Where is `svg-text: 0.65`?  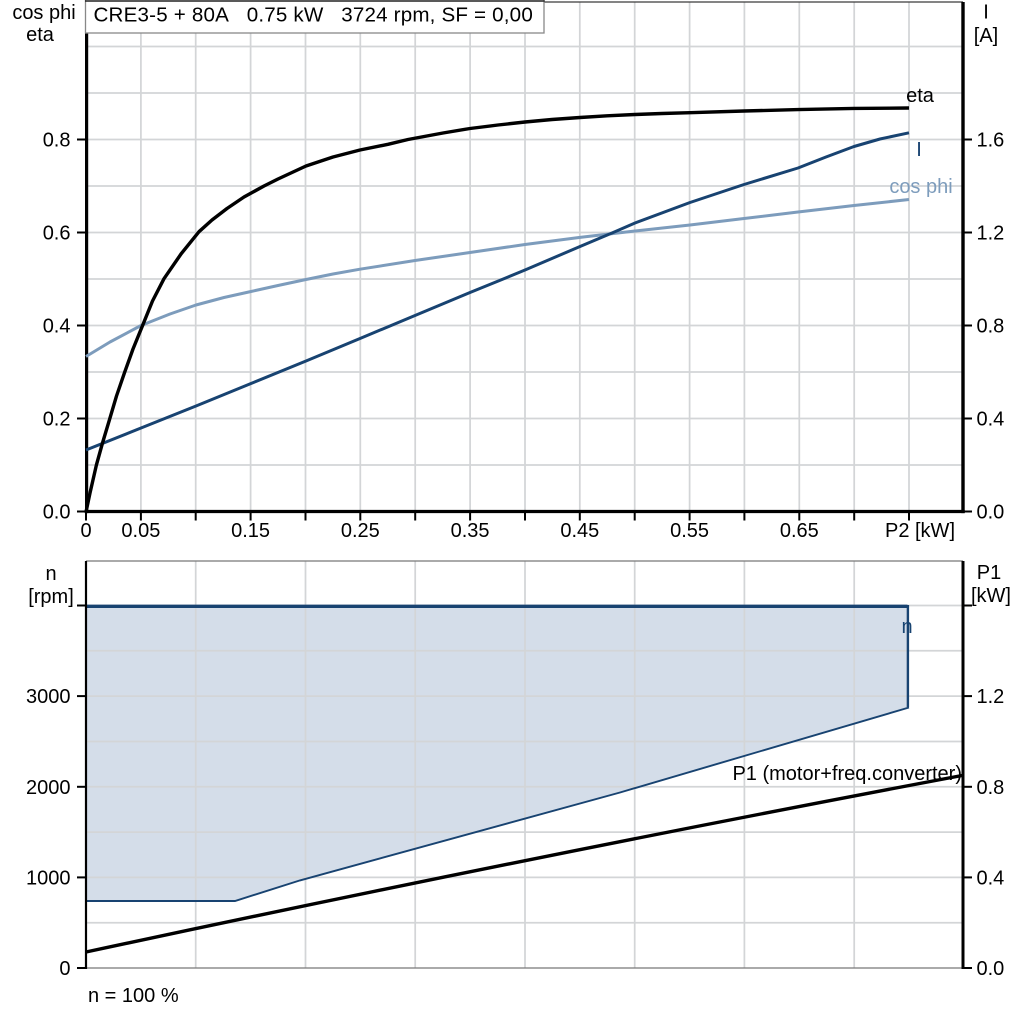
svg-text: 0.65 is located at coordinates (799, 531).